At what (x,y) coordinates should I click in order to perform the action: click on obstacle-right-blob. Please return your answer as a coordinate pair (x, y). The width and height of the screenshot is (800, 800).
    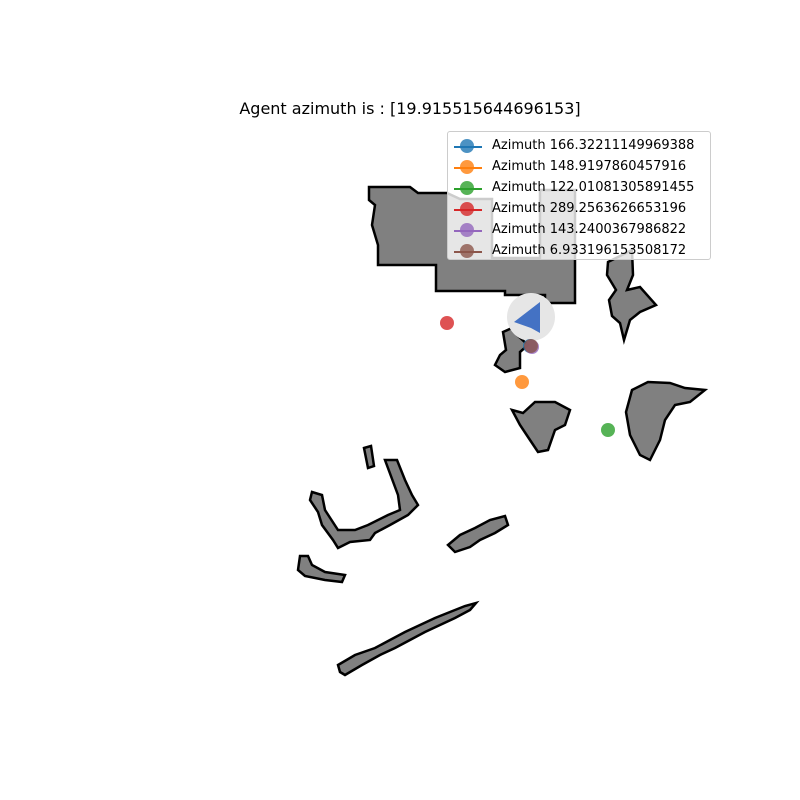
    Looking at the image, I should click on (666, 421).